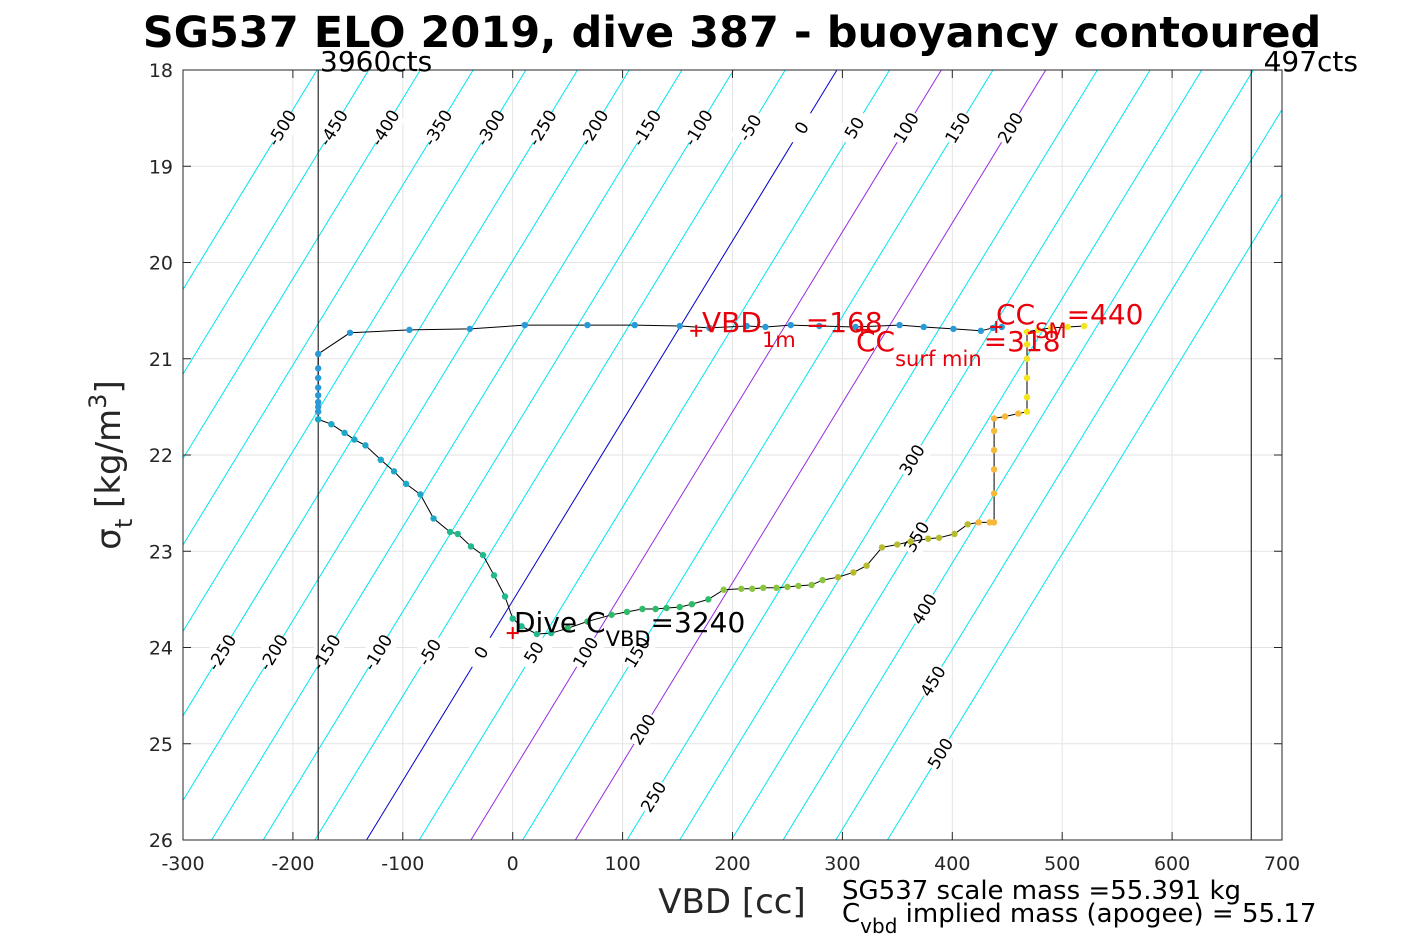 This screenshot has width=1417, height=945. Describe the element at coordinates (161, 552) in the screenshot. I see `y-tick-label: 23` at that location.